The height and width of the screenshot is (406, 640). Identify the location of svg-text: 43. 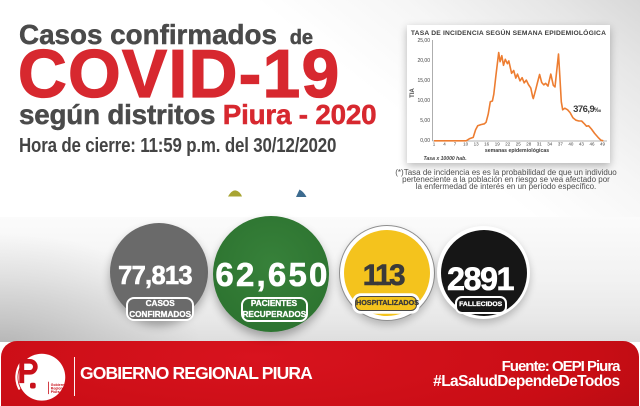
(582, 143).